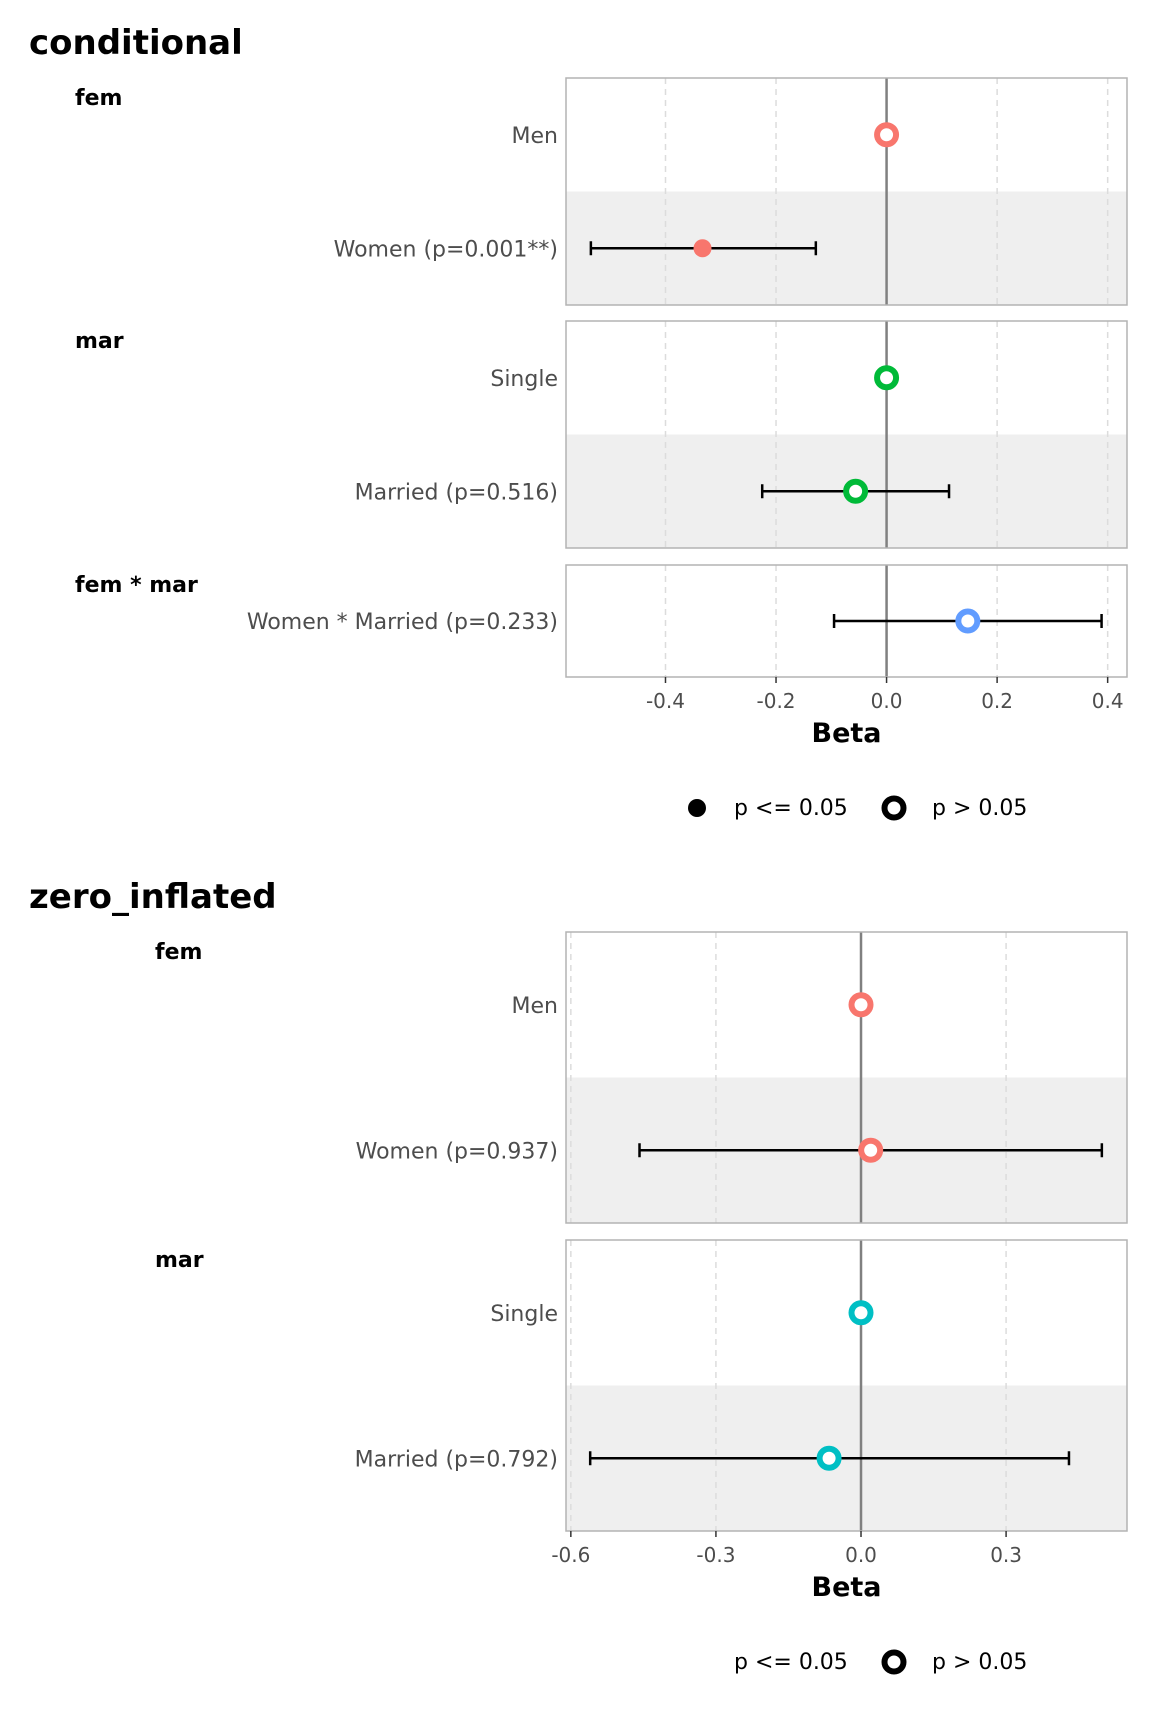 This screenshot has height=1728, width=1152. Describe the element at coordinates (665, 701) in the screenshot. I see `x-tick-label: -0.4` at that location.